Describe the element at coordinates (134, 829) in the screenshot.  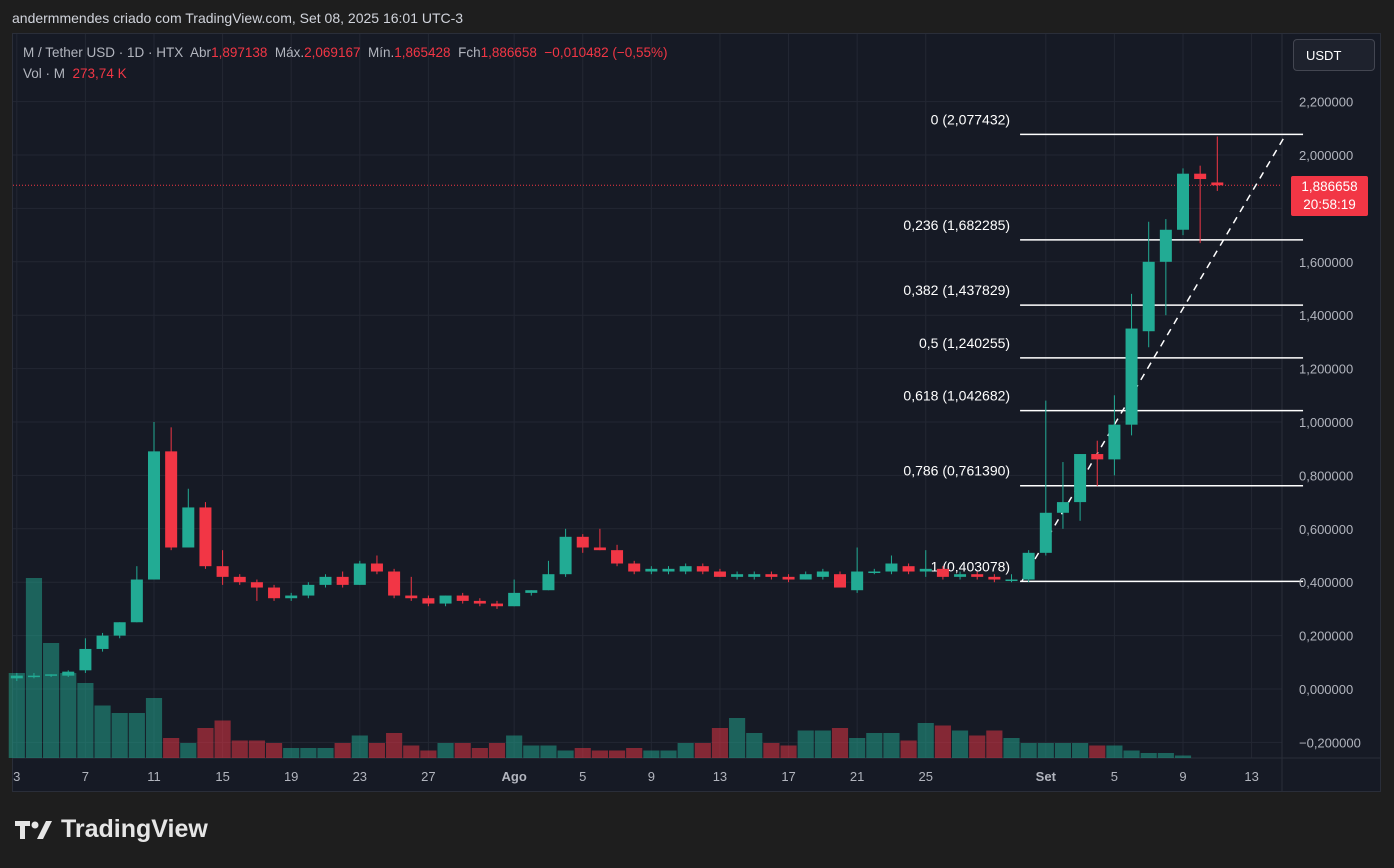
I see `brand-name: TradingView` at that location.